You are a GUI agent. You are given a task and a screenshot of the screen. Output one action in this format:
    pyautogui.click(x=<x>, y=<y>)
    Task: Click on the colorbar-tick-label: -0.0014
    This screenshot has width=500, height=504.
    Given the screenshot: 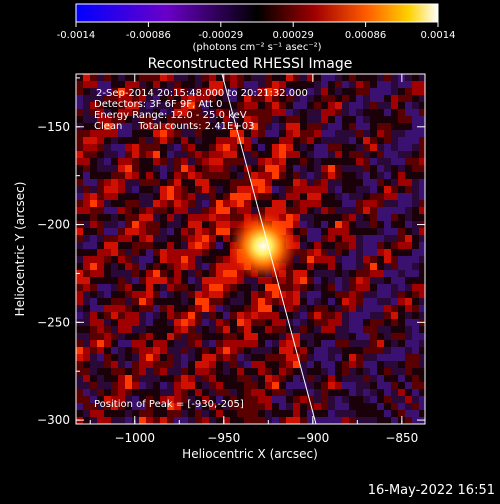 What is the action you would take?
    pyautogui.click(x=76, y=35)
    